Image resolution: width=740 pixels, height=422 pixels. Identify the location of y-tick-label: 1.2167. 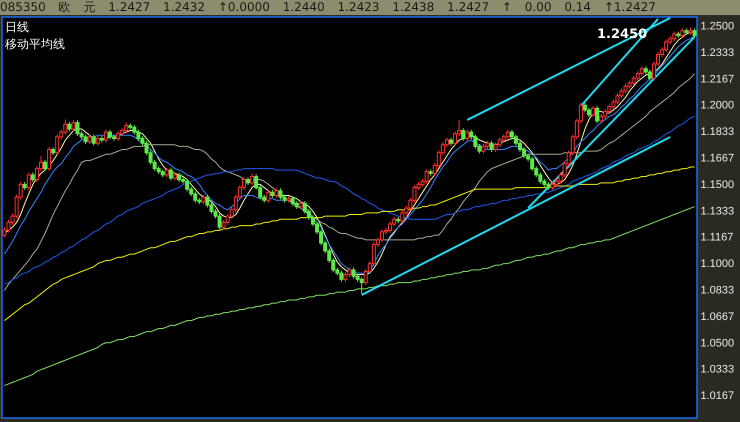
(717, 79).